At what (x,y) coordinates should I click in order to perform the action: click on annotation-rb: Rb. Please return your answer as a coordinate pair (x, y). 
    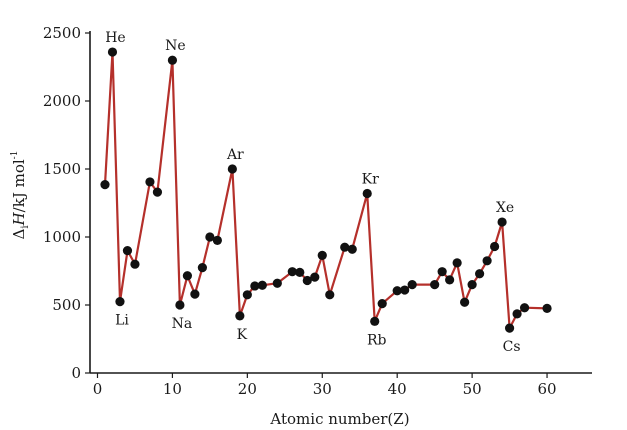
    Looking at the image, I should click on (377, 340).